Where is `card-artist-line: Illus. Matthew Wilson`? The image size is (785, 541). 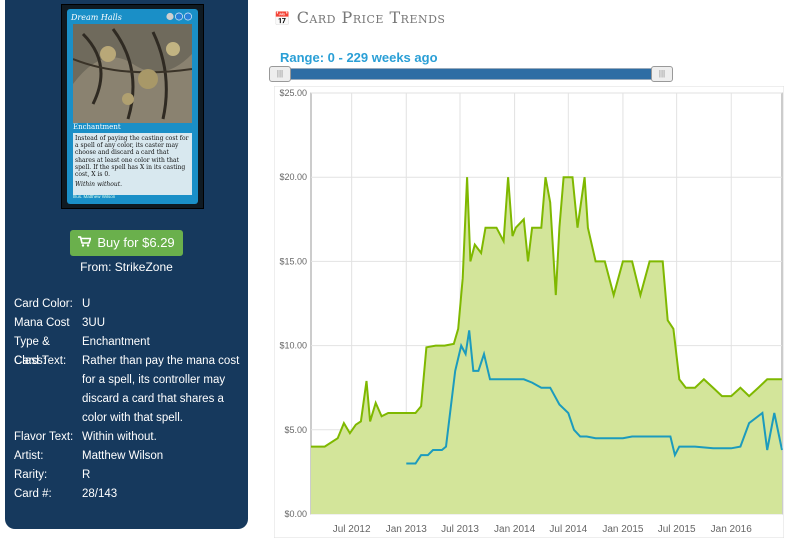 card-artist-line: Illus. Matthew Wilson is located at coordinates (94, 196).